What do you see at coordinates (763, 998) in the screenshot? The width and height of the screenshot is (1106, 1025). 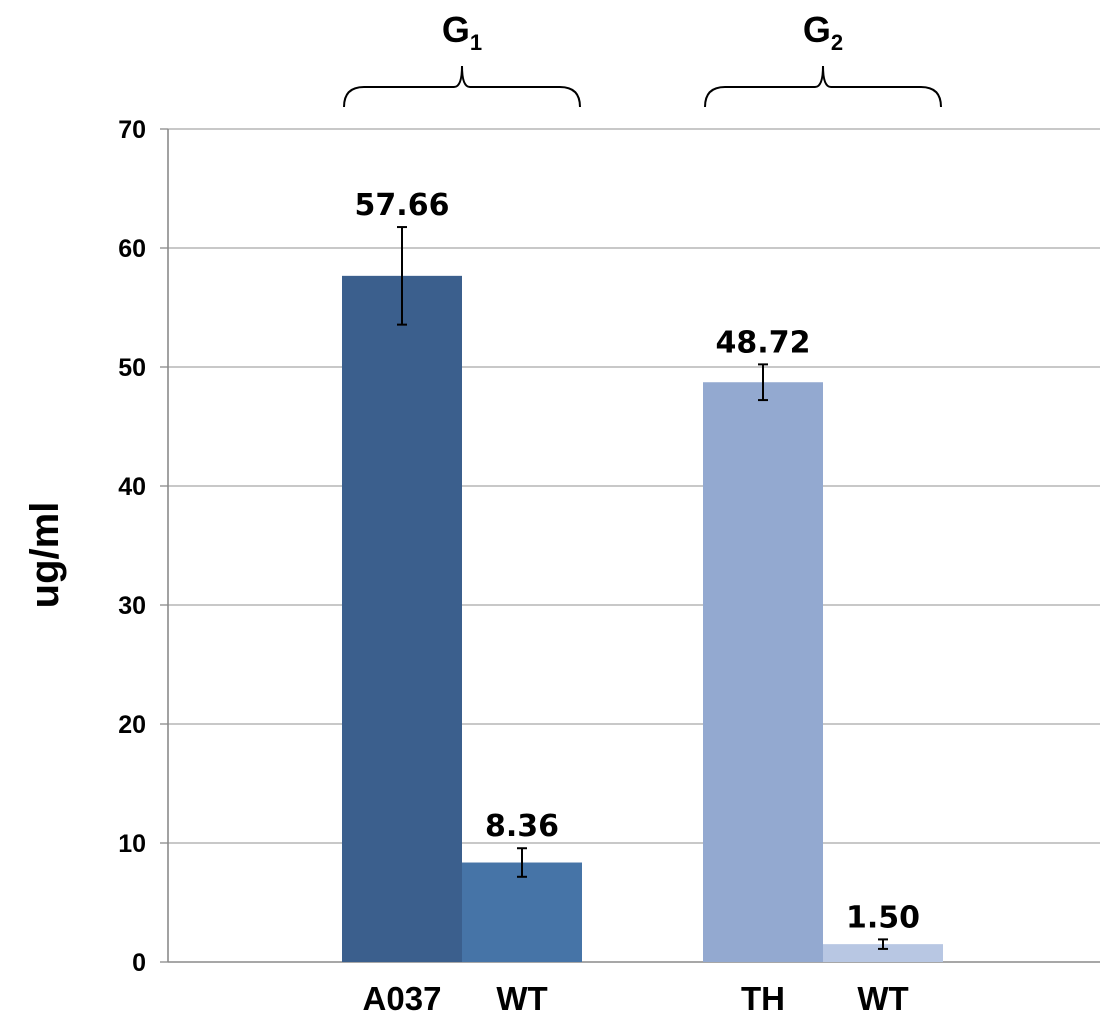 I see `category-label-th: TH` at bounding box center [763, 998].